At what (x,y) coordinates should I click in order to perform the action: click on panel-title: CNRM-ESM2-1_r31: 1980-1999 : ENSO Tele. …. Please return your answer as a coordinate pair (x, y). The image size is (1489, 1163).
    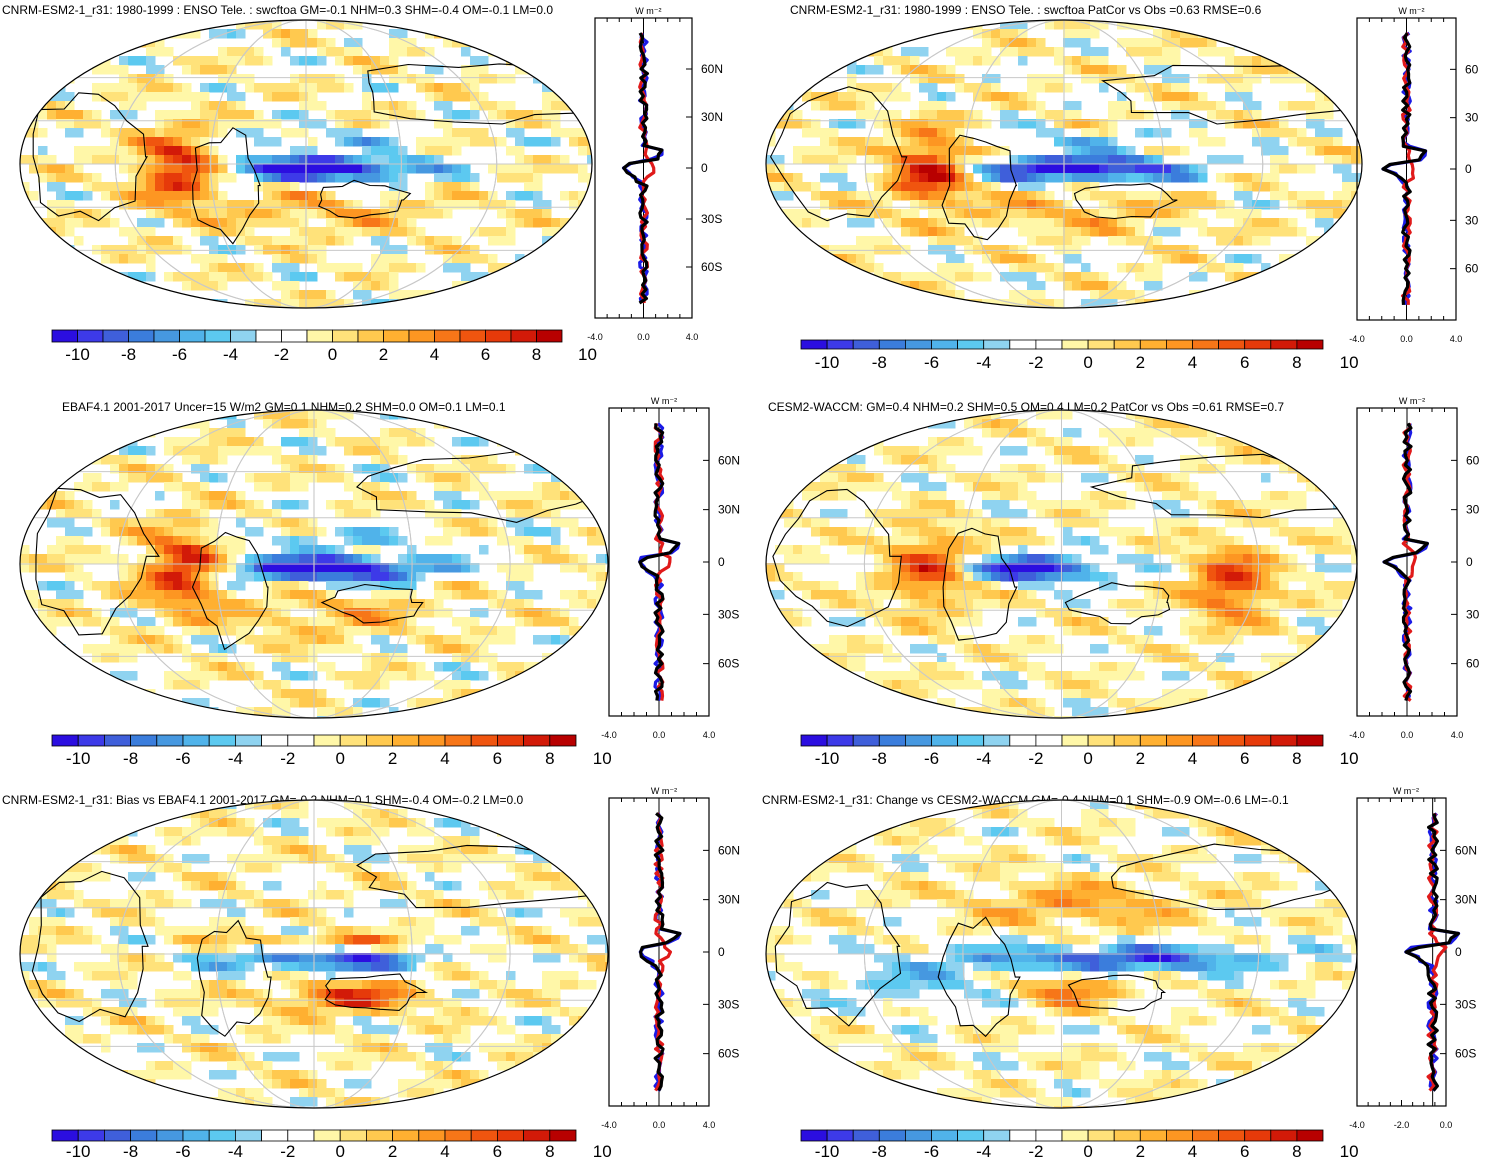
    Looking at the image, I should click on (1026, 10).